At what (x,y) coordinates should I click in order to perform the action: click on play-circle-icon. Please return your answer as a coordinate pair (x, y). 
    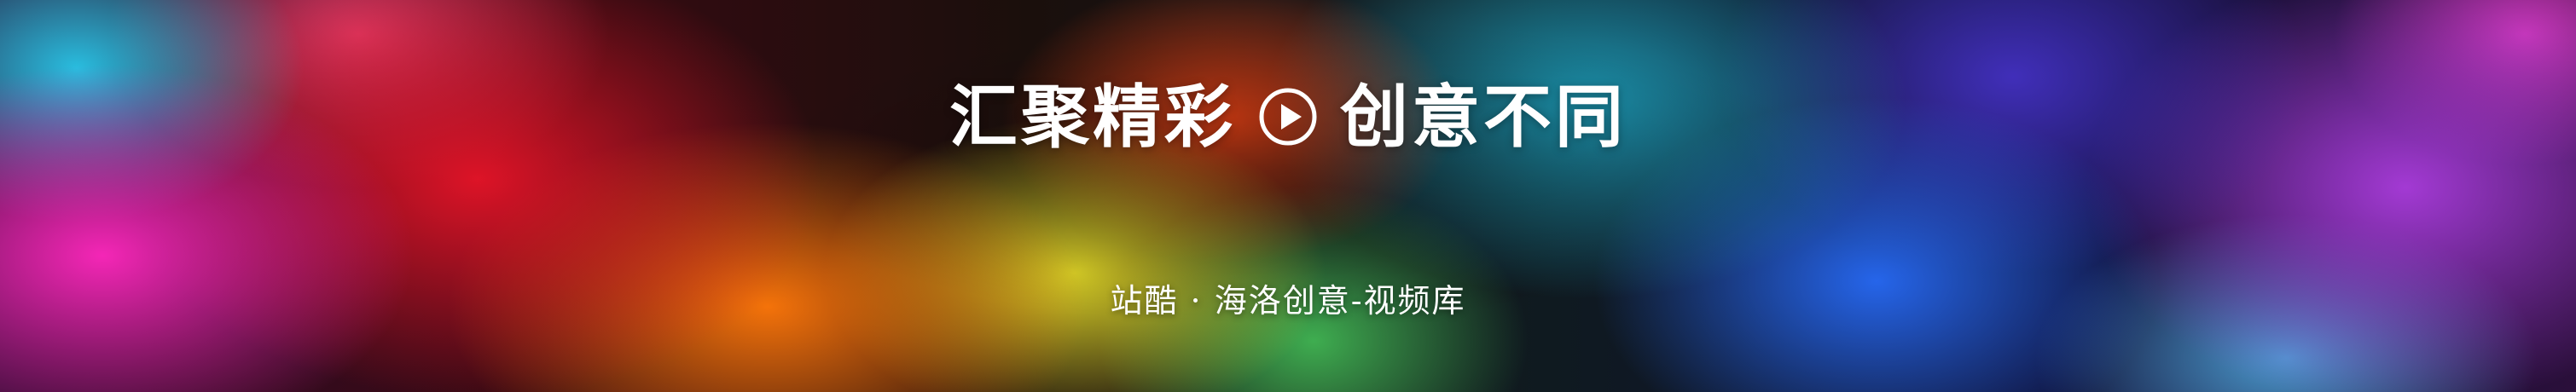
    Looking at the image, I should click on (1288, 117).